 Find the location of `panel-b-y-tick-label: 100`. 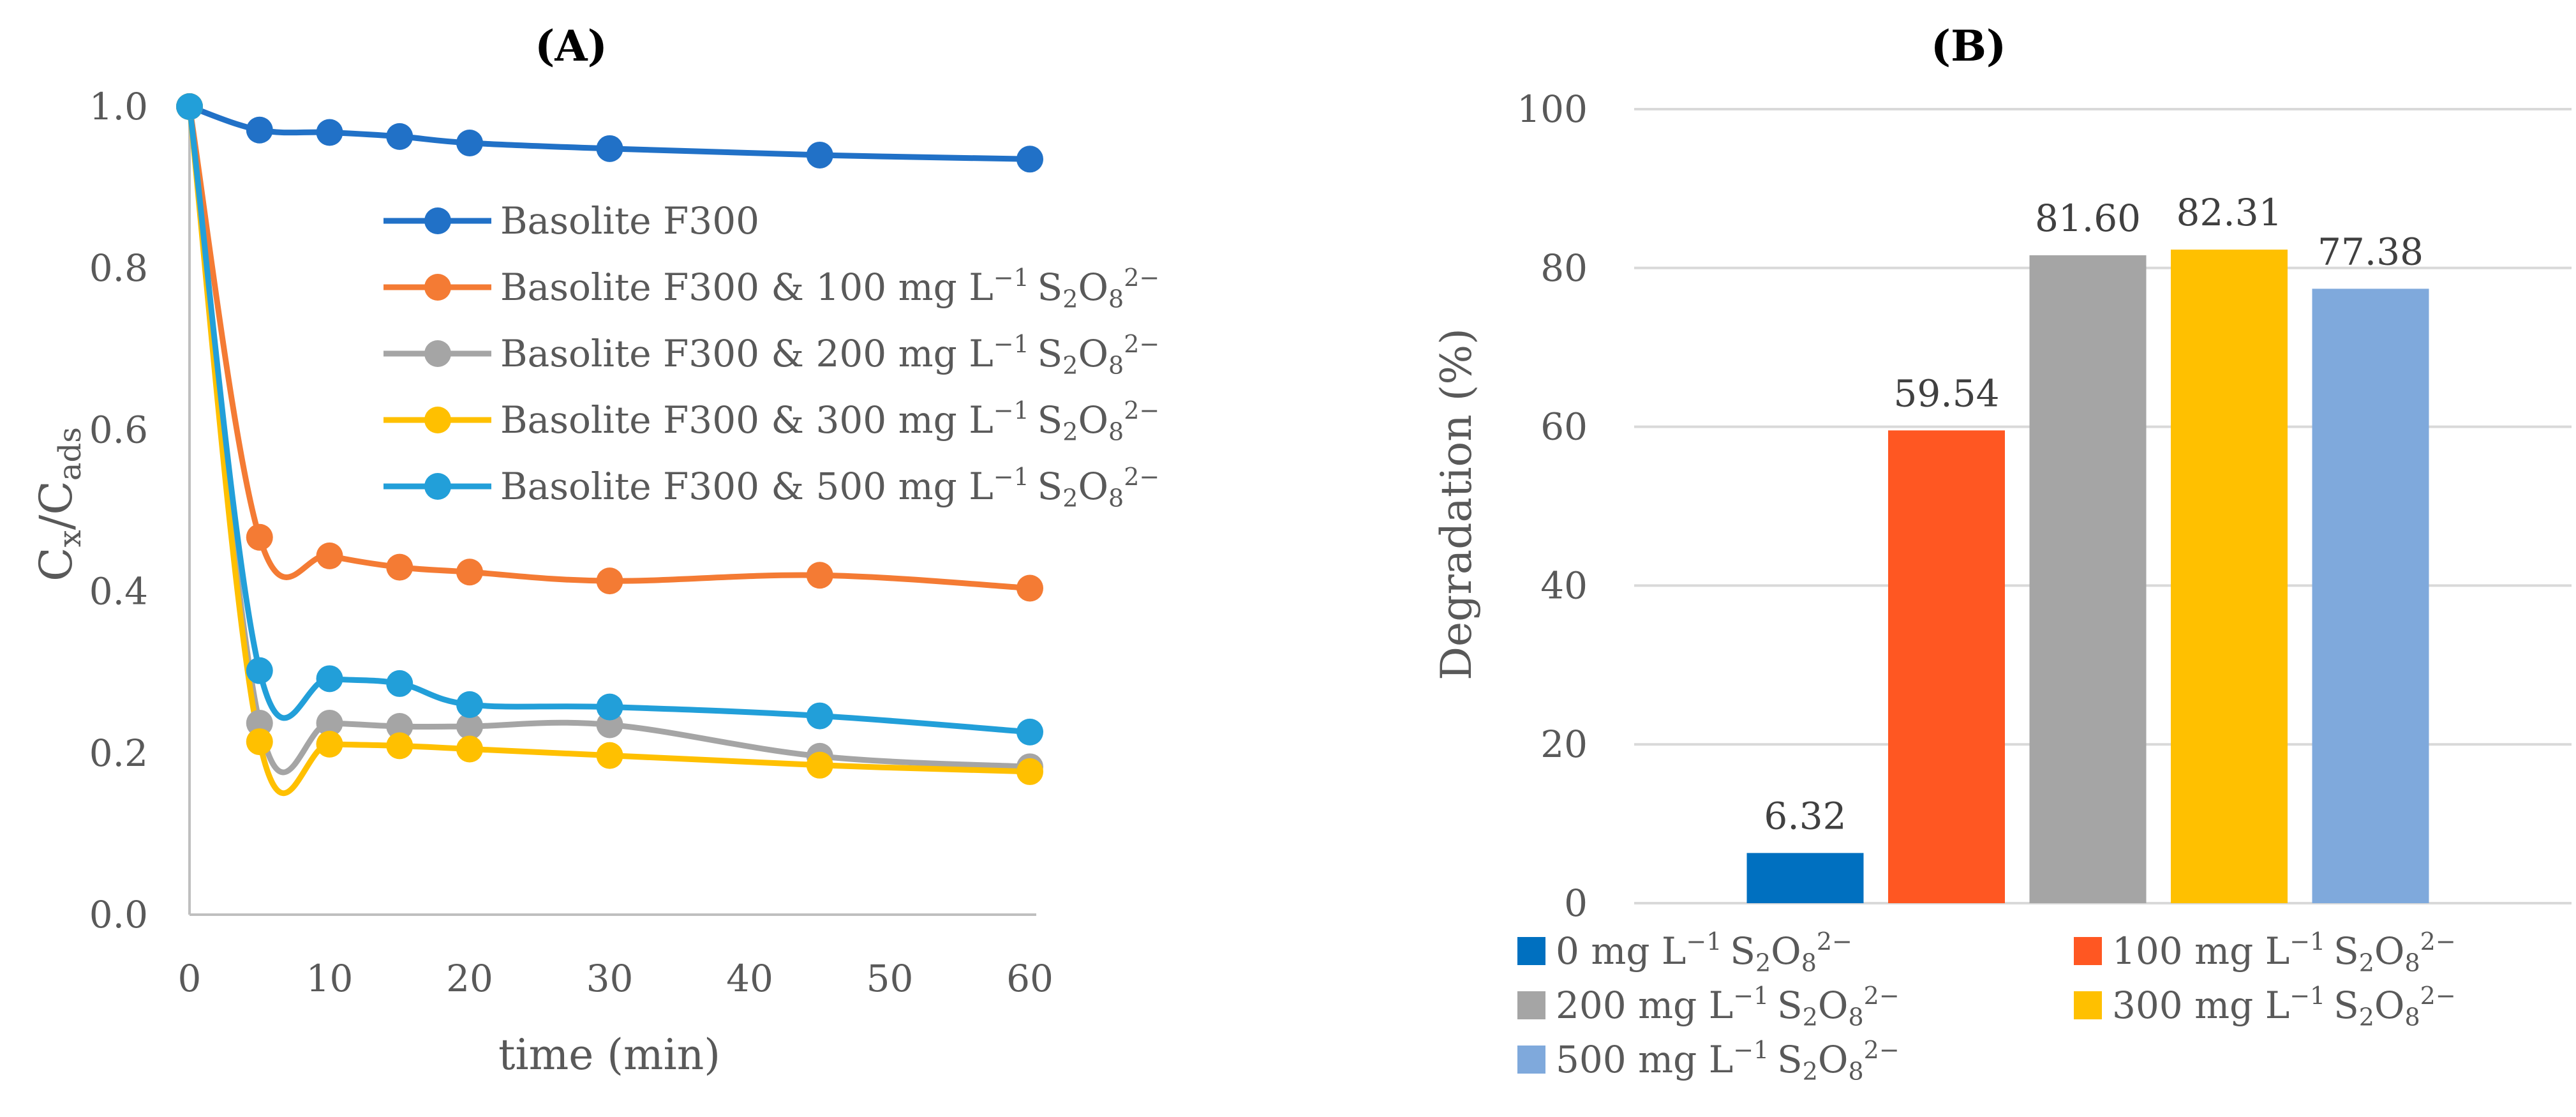

panel-b-y-tick-label: 100 is located at coordinates (1552, 109).